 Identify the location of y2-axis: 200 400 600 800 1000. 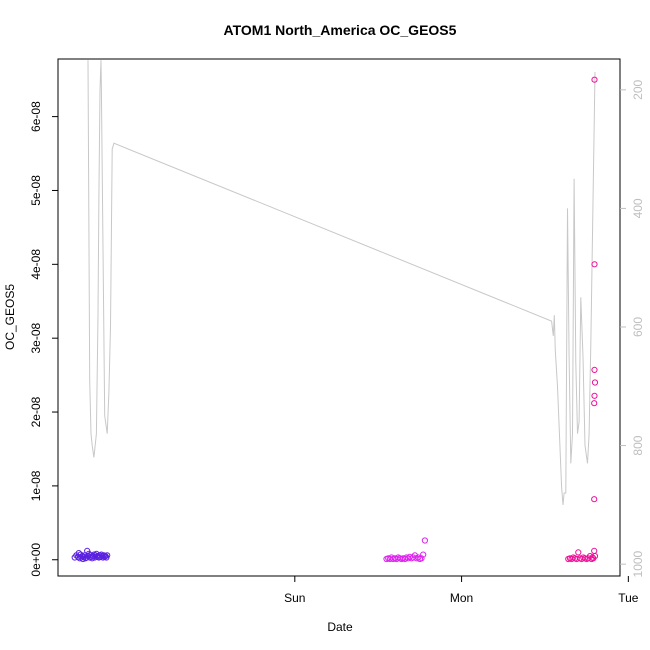
(632, 328).